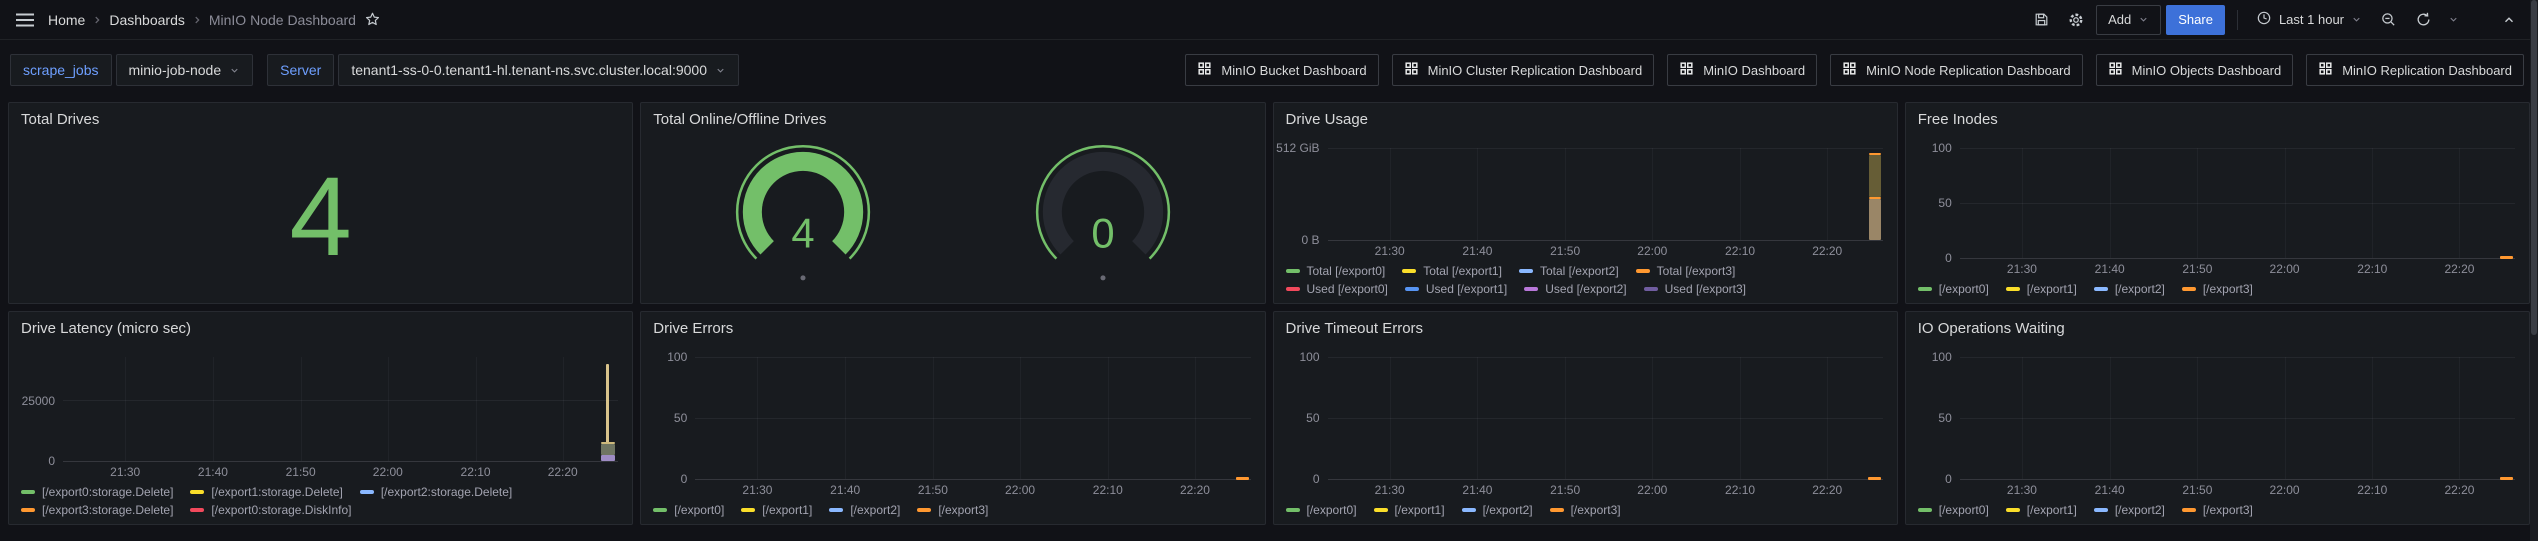 Image resolution: width=2538 pixels, height=541 pixels. Describe the element at coordinates (373, 20) in the screenshot. I see `favorite-button` at that location.